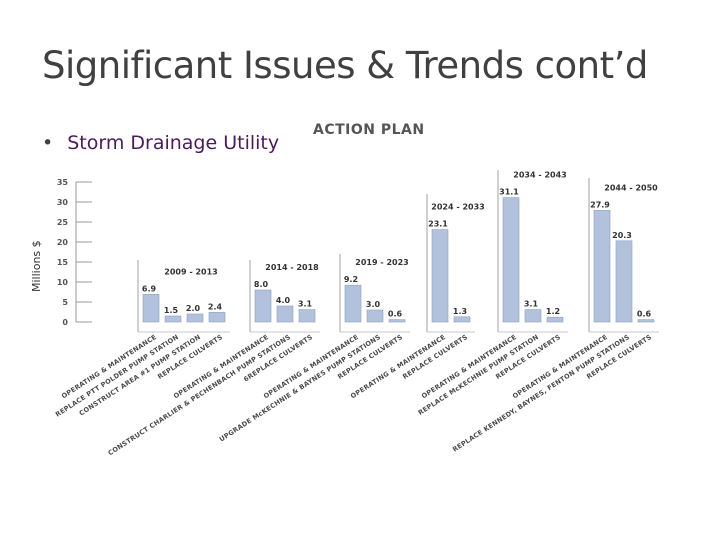 The image size is (720, 540). Describe the element at coordinates (631, 187) in the screenshot. I see `period-label: 2044 - 2050` at that location.